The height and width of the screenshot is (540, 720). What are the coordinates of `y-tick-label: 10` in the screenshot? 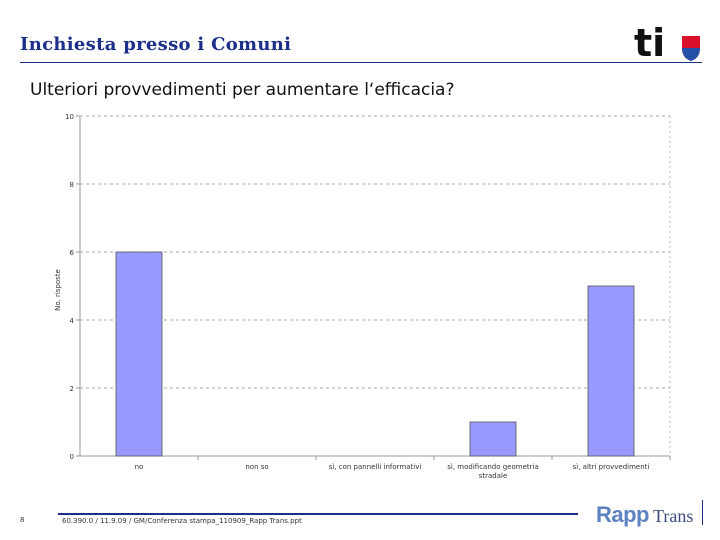 It's located at (69, 117).